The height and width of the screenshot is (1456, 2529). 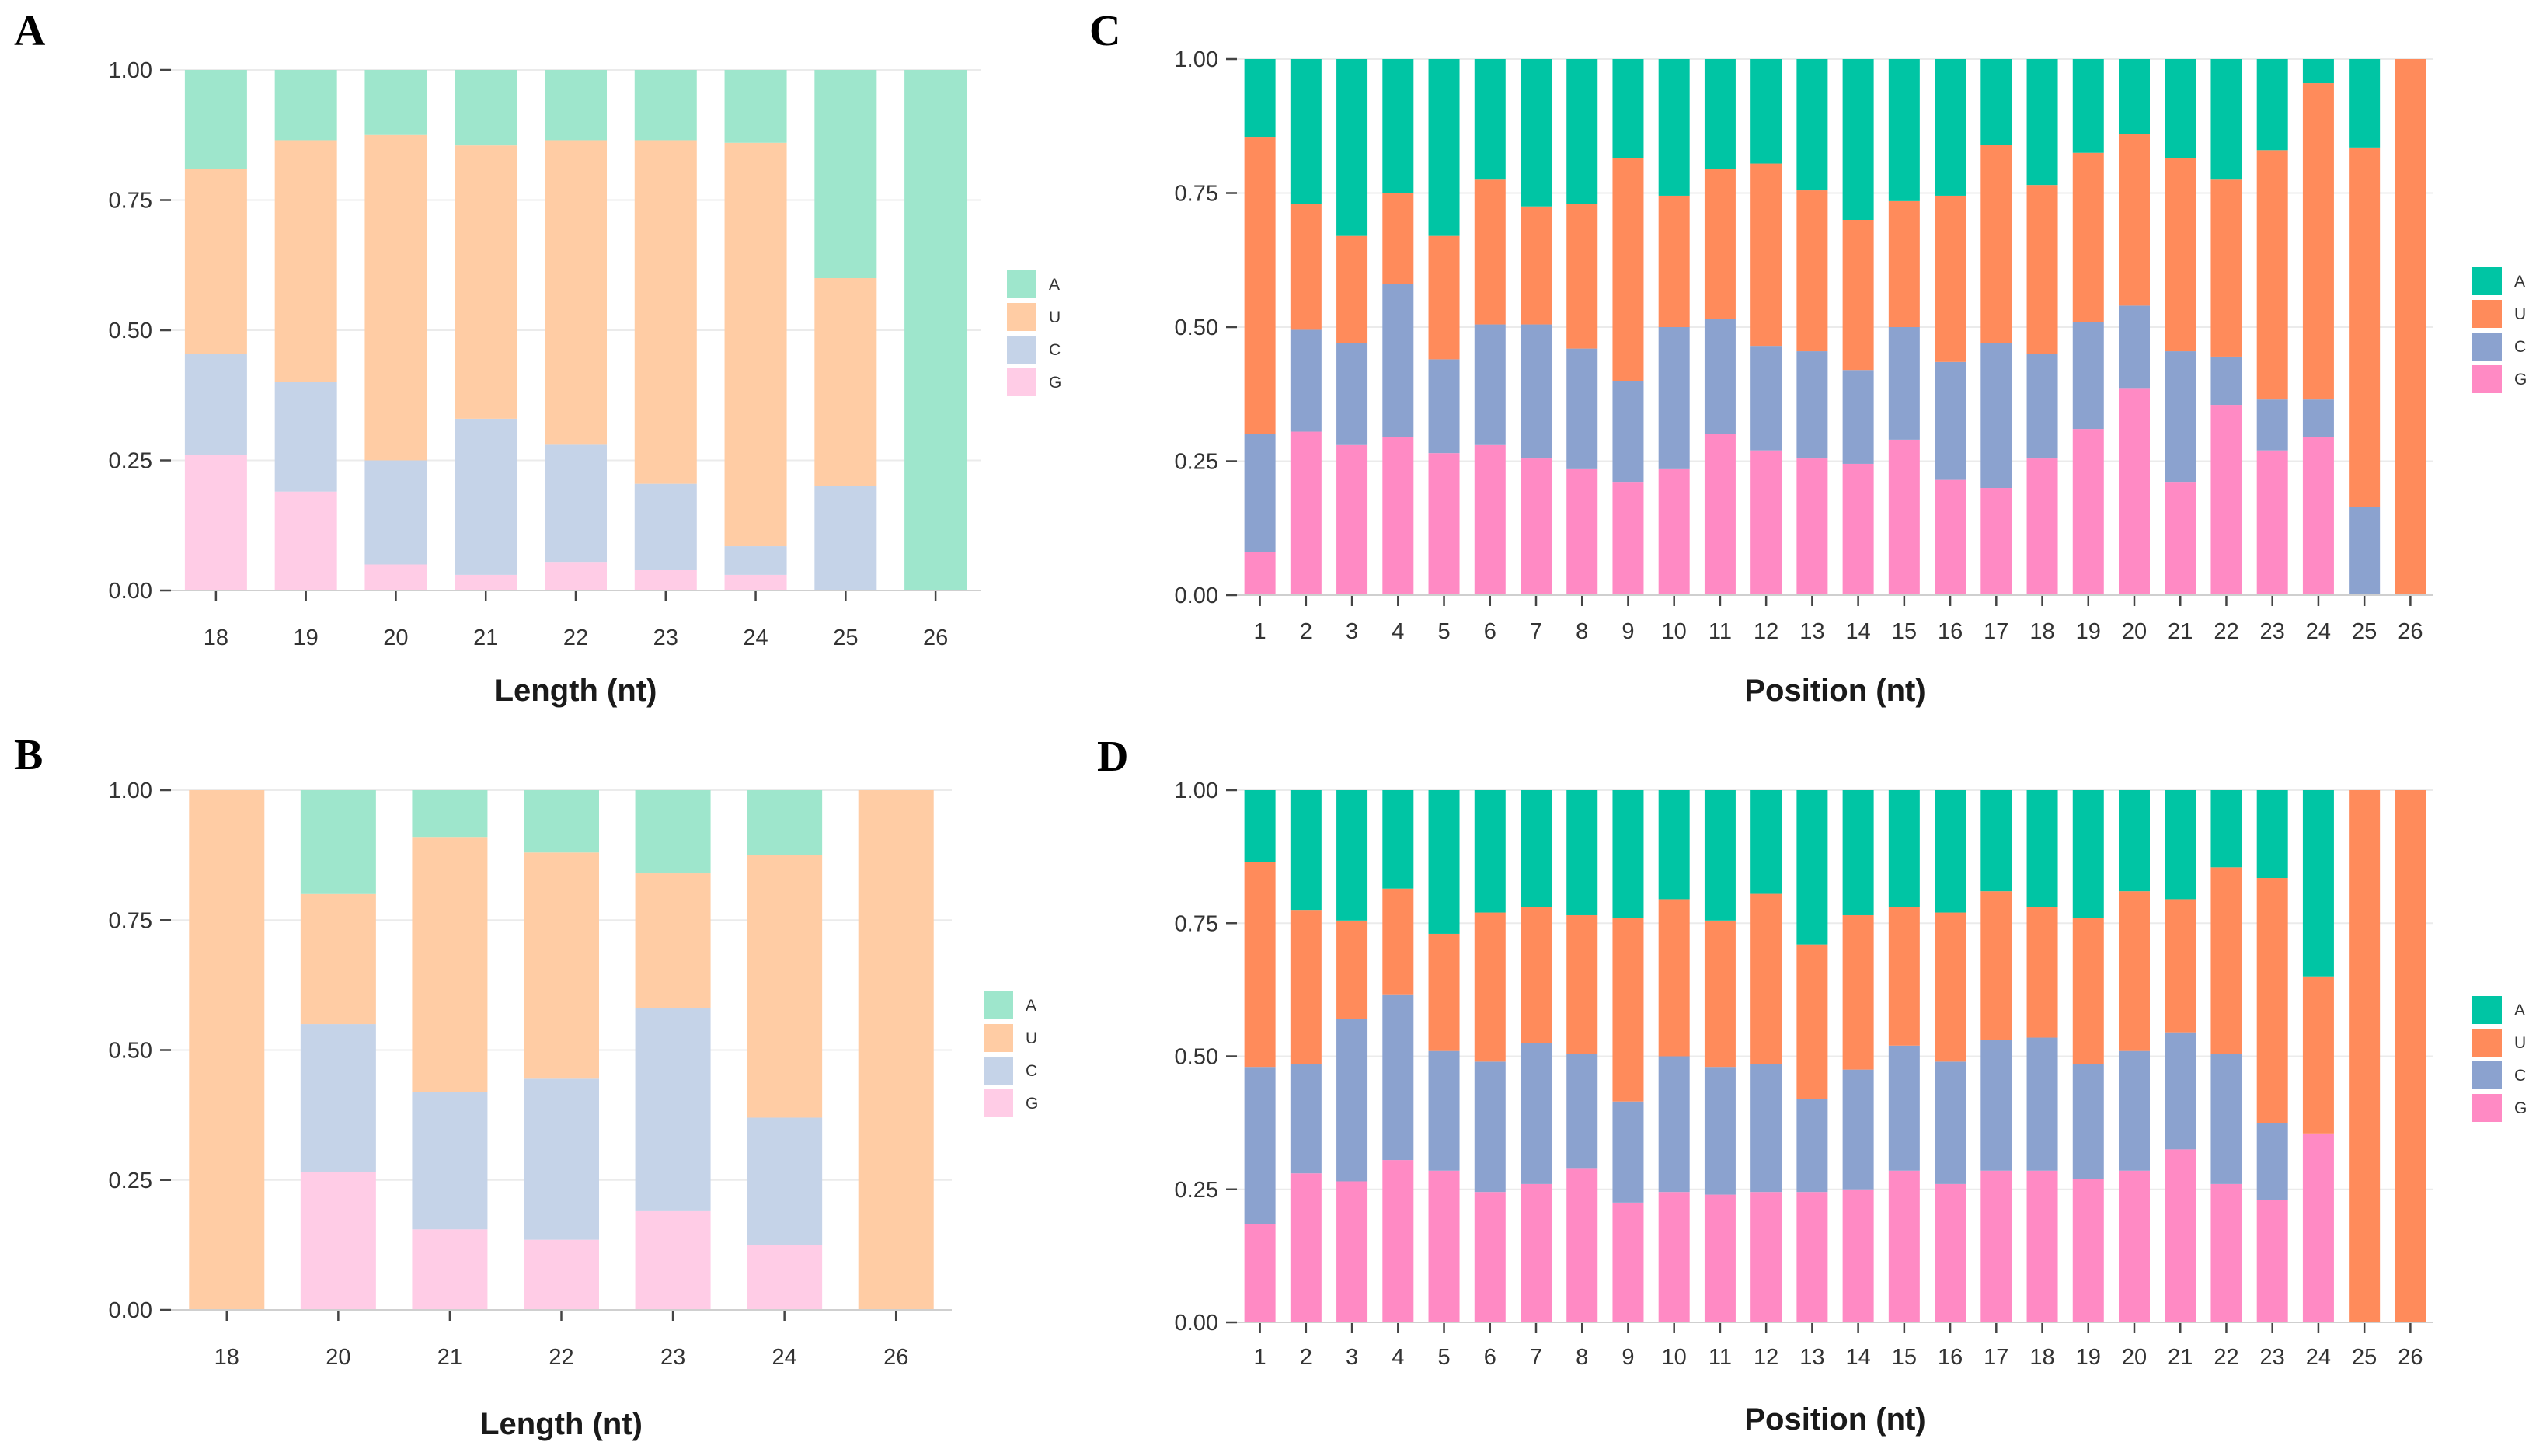 I want to click on y-tick-label: 0.00, so click(x=1196, y=595).